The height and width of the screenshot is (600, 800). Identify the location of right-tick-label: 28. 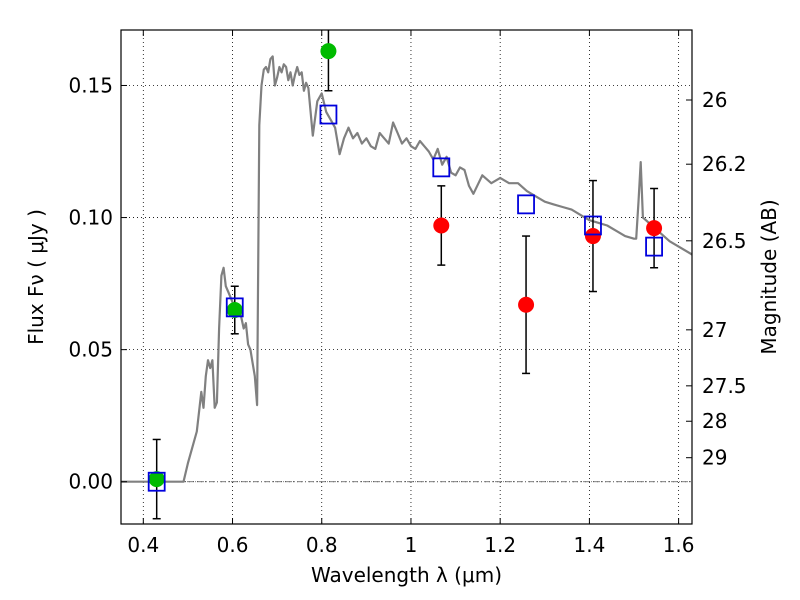
(714, 421).